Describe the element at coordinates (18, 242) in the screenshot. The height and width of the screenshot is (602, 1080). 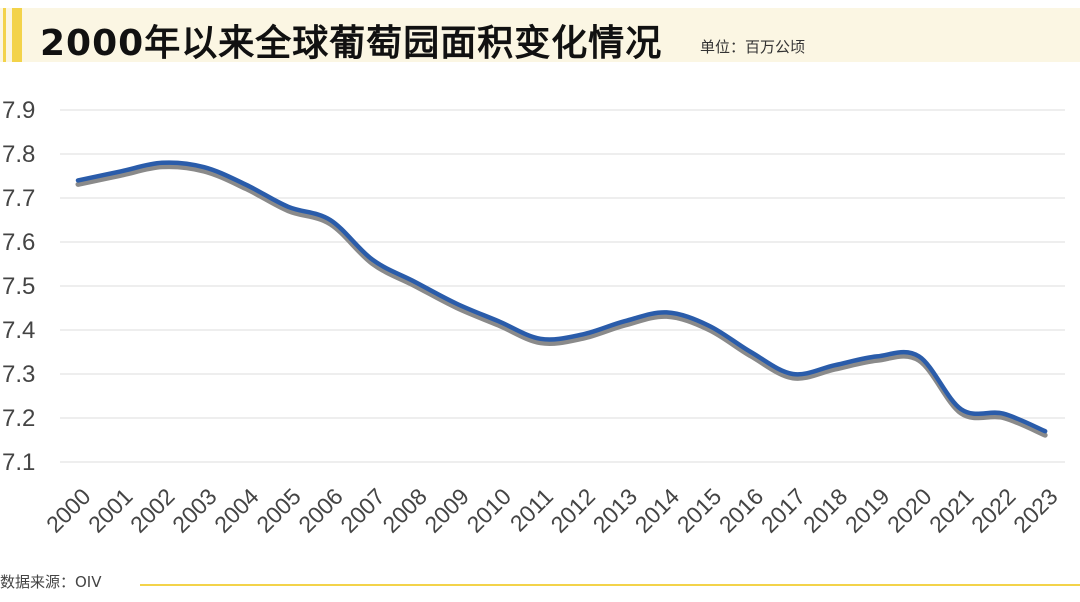
I see `y-tick-label: 7.6` at that location.